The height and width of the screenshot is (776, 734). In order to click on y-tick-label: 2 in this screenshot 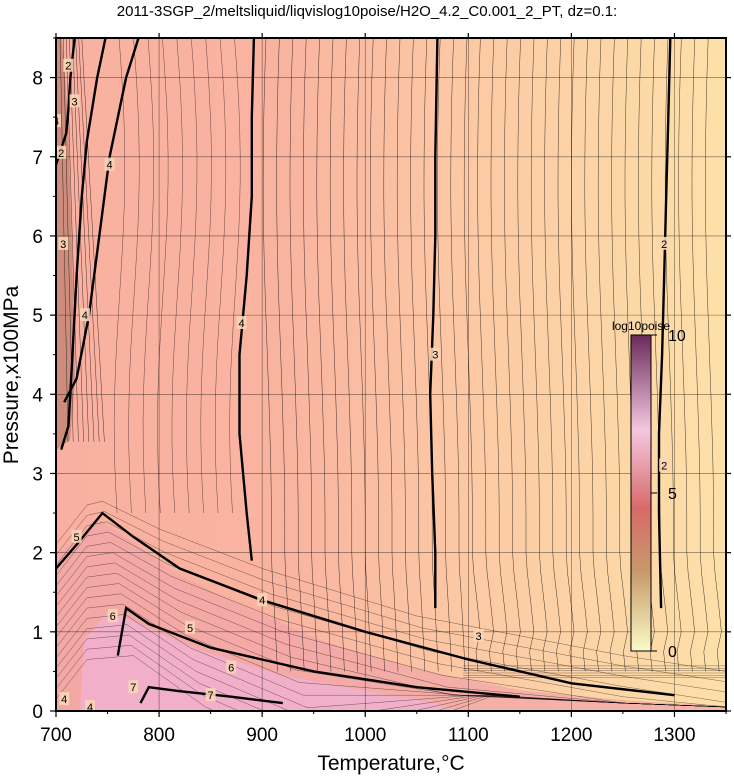, I will do `click(37, 554)`.